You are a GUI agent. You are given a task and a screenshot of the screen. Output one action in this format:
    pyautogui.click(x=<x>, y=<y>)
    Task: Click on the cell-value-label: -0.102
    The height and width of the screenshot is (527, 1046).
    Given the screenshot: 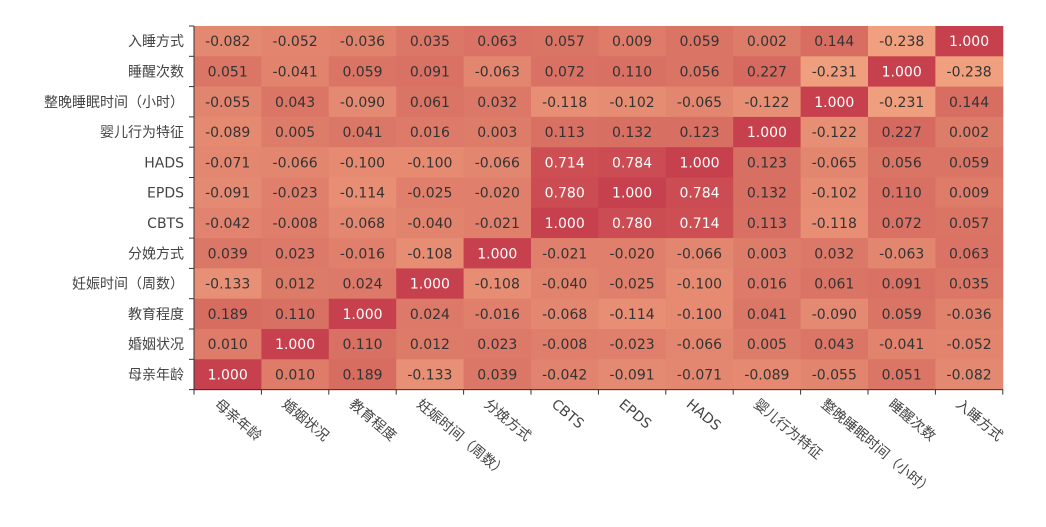 What is the action you would take?
    pyautogui.click(x=632, y=103)
    